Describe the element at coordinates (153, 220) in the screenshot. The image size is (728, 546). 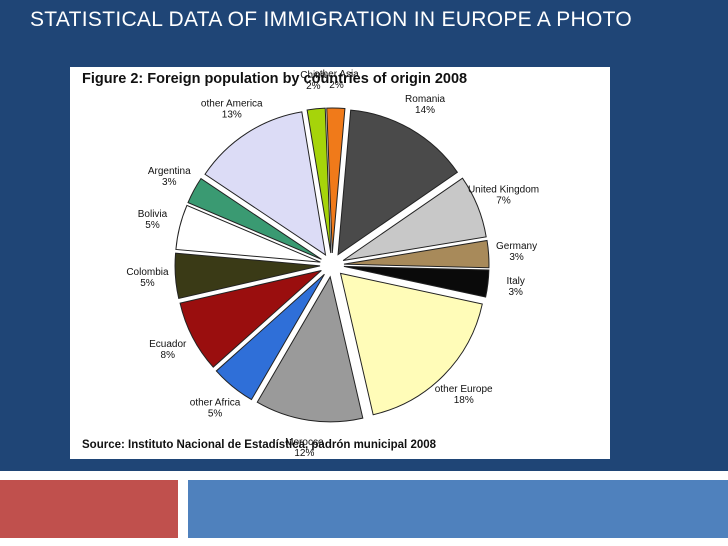
I see `slice-label-bolivia: Bolivia 5%` at that location.